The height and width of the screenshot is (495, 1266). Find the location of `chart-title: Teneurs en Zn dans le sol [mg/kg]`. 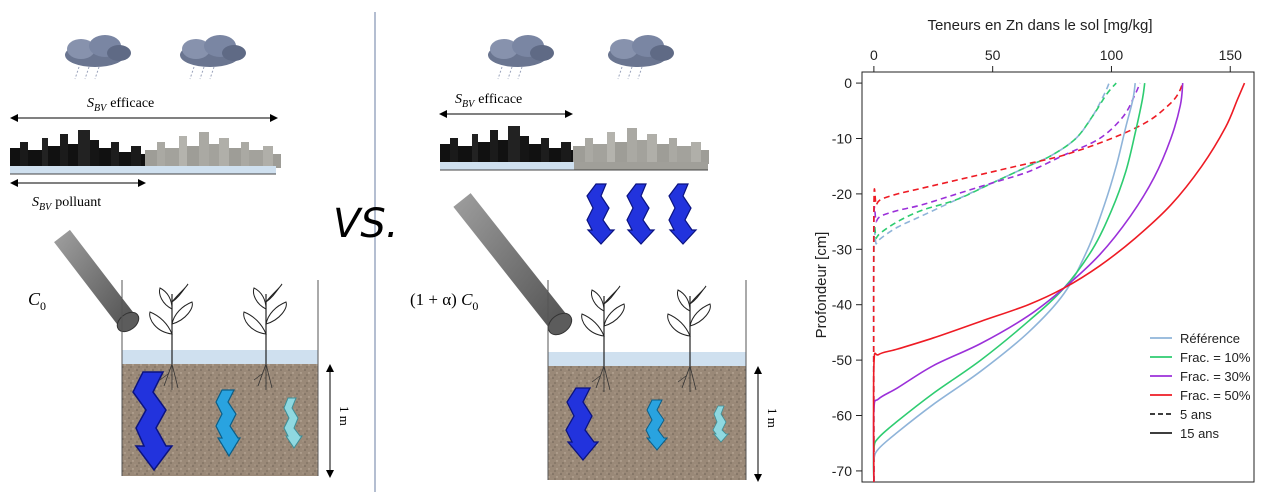

chart-title: Teneurs en Zn dans le sol [mg/kg] is located at coordinates (1039, 25).